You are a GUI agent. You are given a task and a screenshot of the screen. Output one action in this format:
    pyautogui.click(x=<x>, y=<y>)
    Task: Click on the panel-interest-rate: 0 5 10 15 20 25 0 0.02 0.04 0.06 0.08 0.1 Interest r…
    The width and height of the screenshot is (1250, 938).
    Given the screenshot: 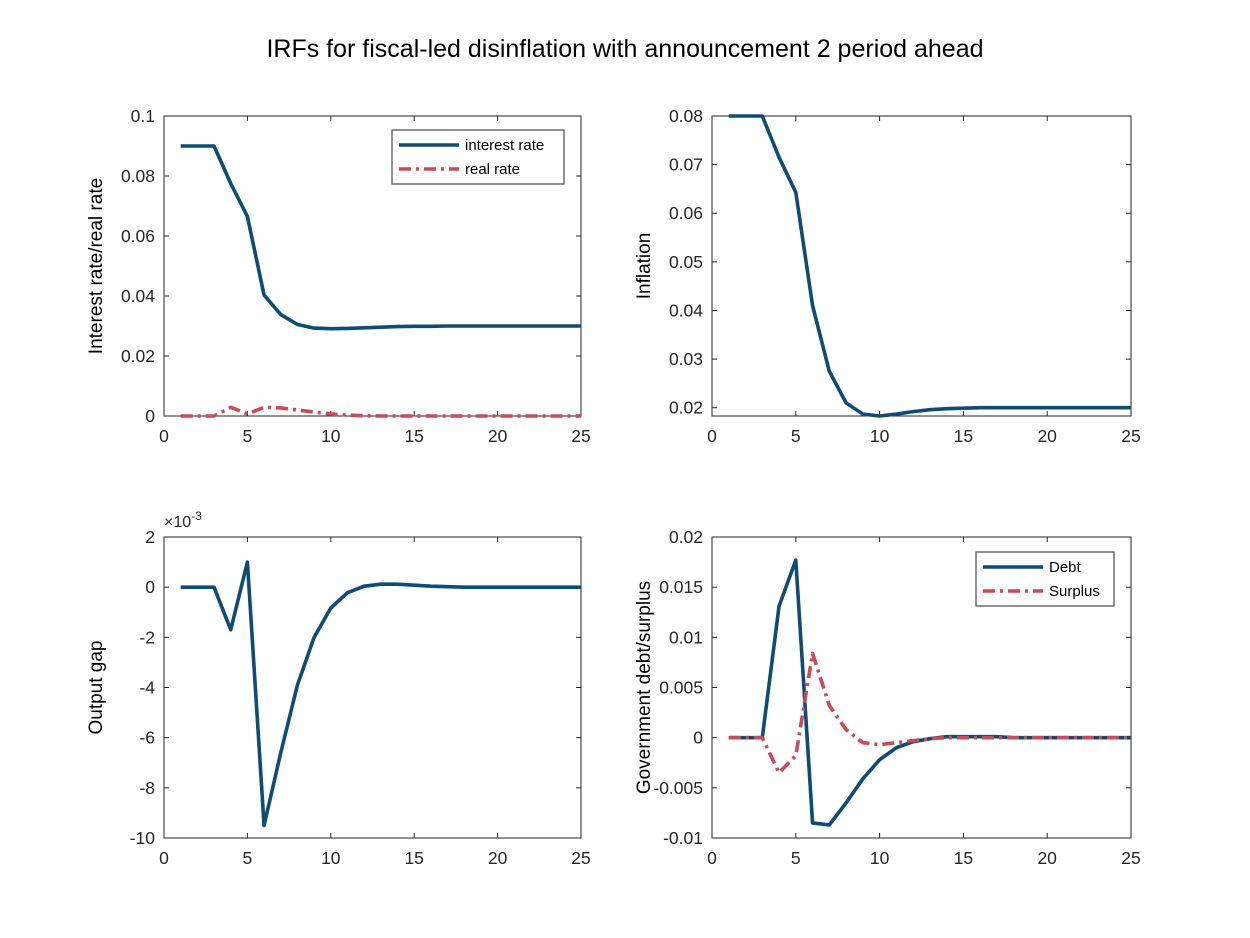 What is the action you would take?
    pyautogui.click(x=338, y=276)
    